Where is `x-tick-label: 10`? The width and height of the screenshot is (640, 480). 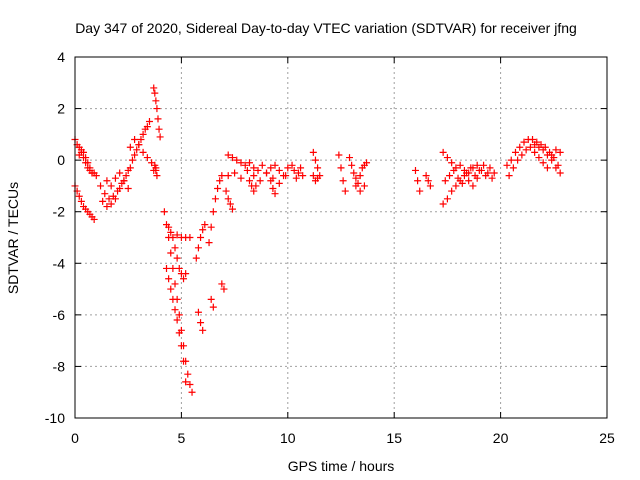
x-tick-label: 10 is located at coordinates (288, 438).